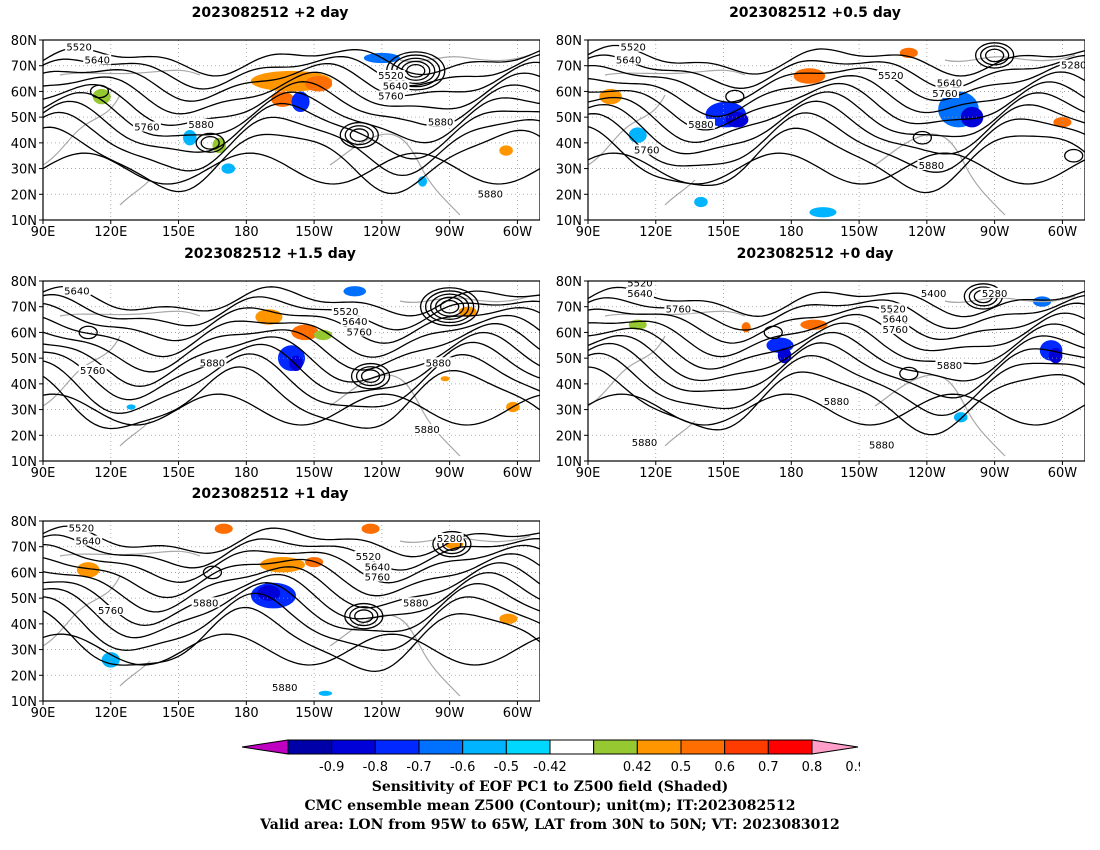  Describe the element at coordinates (418, 767) in the screenshot. I see `colorbar-label: -0.7` at that location.